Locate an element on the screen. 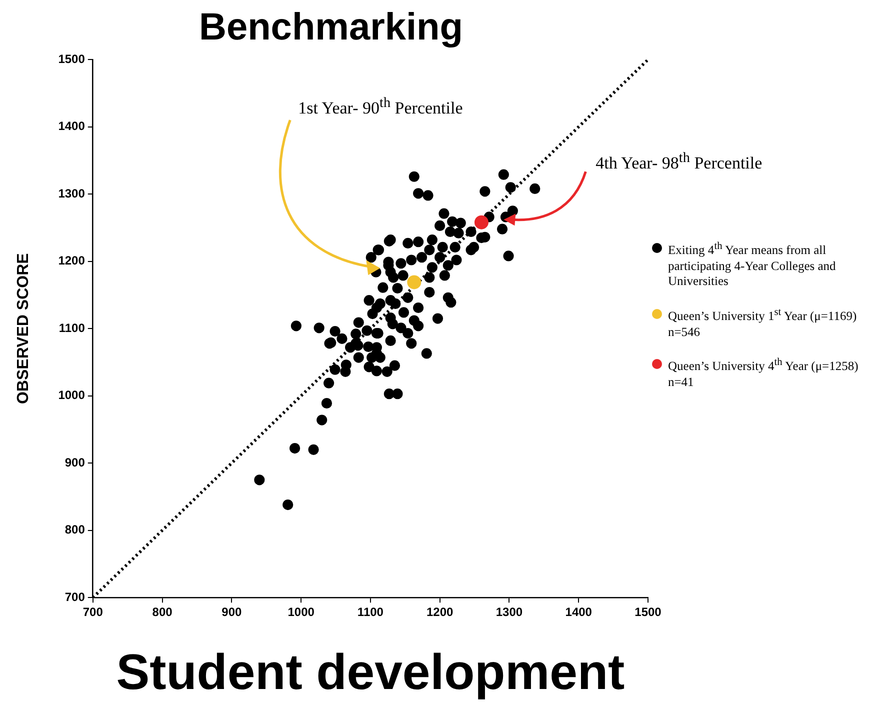 Image resolution: width=888 pixels, height=705 pixels. y-tick-label: 1000 is located at coordinates (72, 395).